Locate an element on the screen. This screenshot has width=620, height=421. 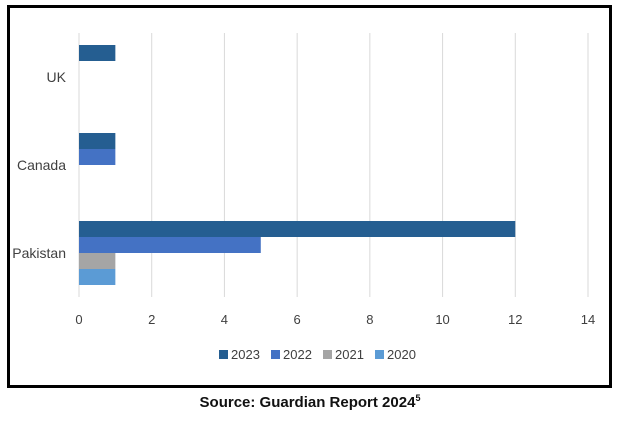
bar-canada-2022 is located at coordinates (97, 157).